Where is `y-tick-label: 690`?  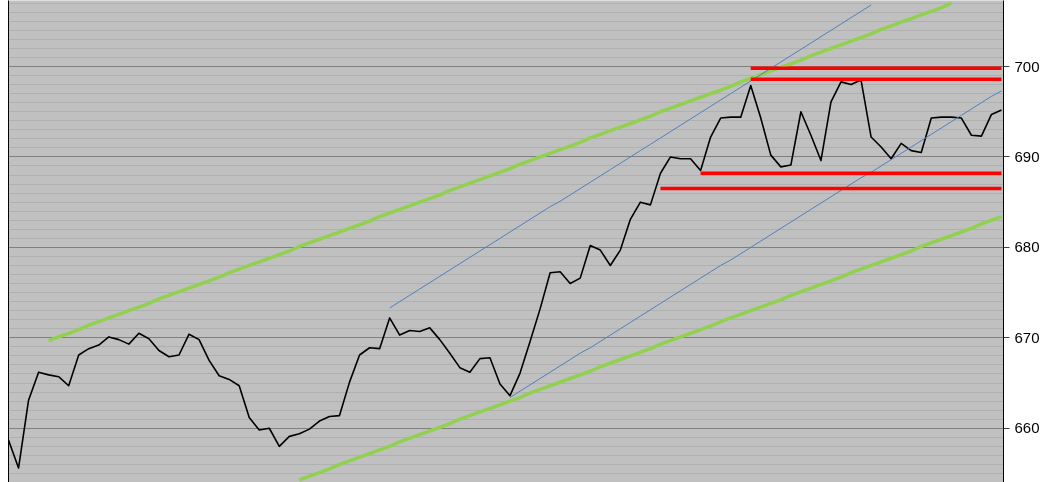
y-tick-label: 690 is located at coordinates (1027, 156).